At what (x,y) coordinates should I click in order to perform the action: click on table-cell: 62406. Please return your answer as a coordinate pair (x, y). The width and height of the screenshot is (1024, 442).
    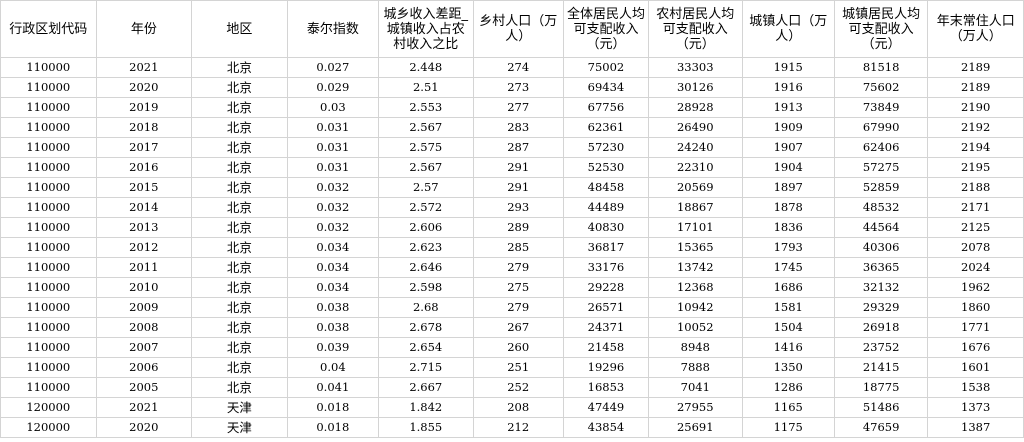
    Looking at the image, I should click on (881, 147).